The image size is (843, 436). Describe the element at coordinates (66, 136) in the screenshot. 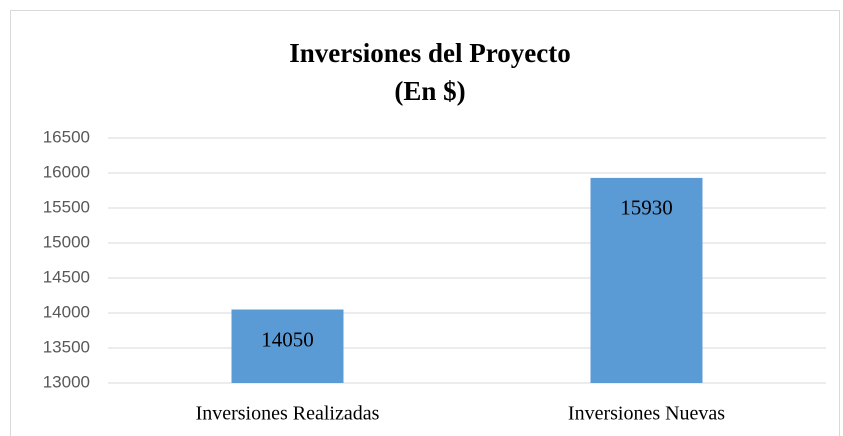

I see `y-tick-label: 16500` at that location.